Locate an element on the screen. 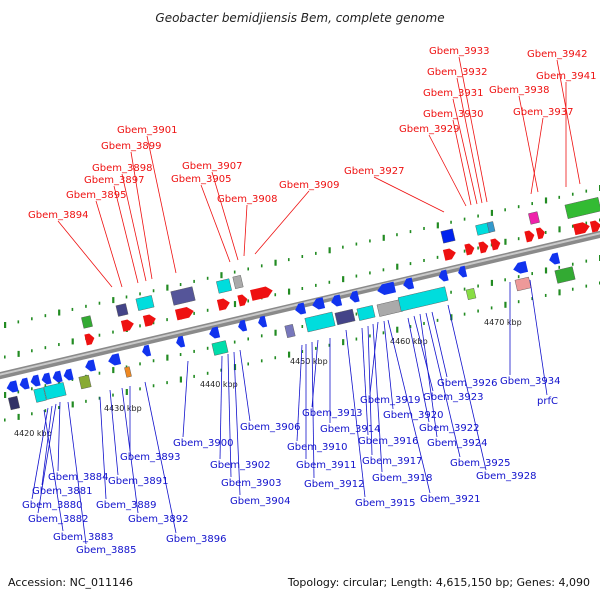 This screenshot has width=600, height=600. gene-label: Gbem_3920 is located at coordinates (413, 415).